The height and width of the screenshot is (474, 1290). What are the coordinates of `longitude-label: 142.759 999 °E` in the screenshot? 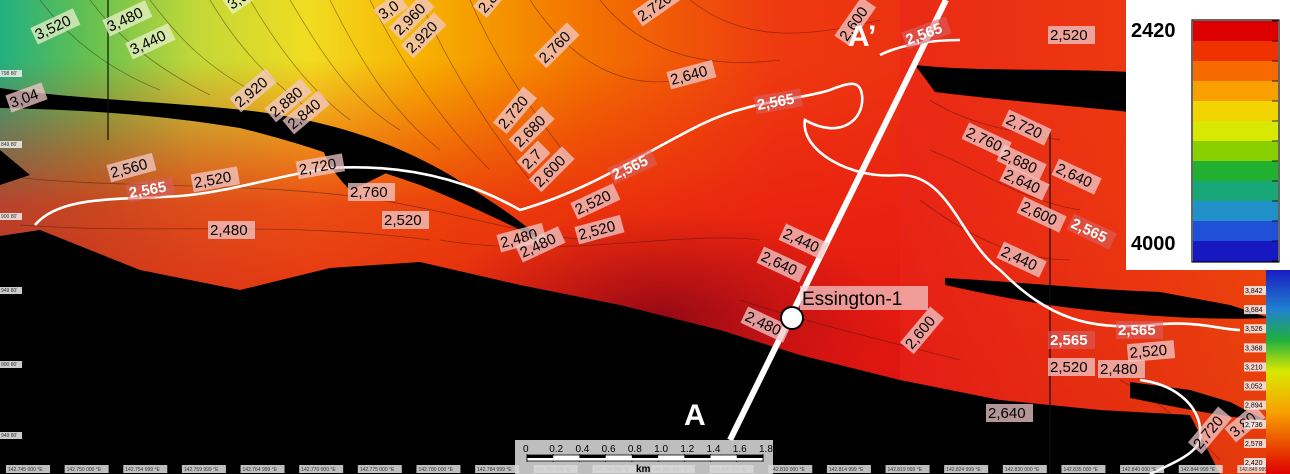 It's located at (201, 470).